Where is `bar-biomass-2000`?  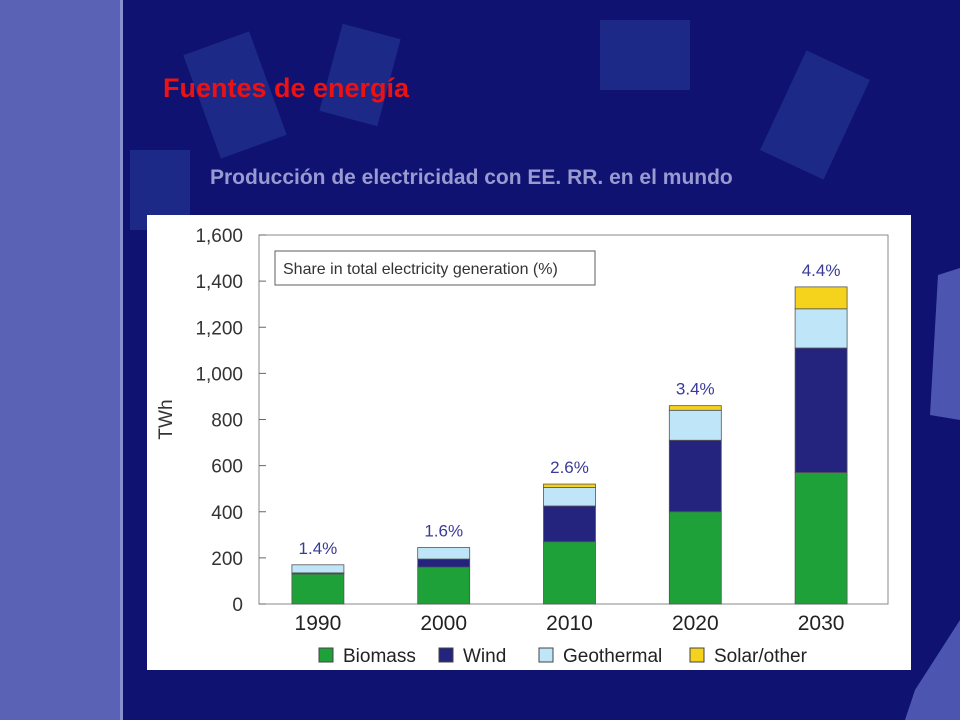
bar-biomass-2000 is located at coordinates (444, 585).